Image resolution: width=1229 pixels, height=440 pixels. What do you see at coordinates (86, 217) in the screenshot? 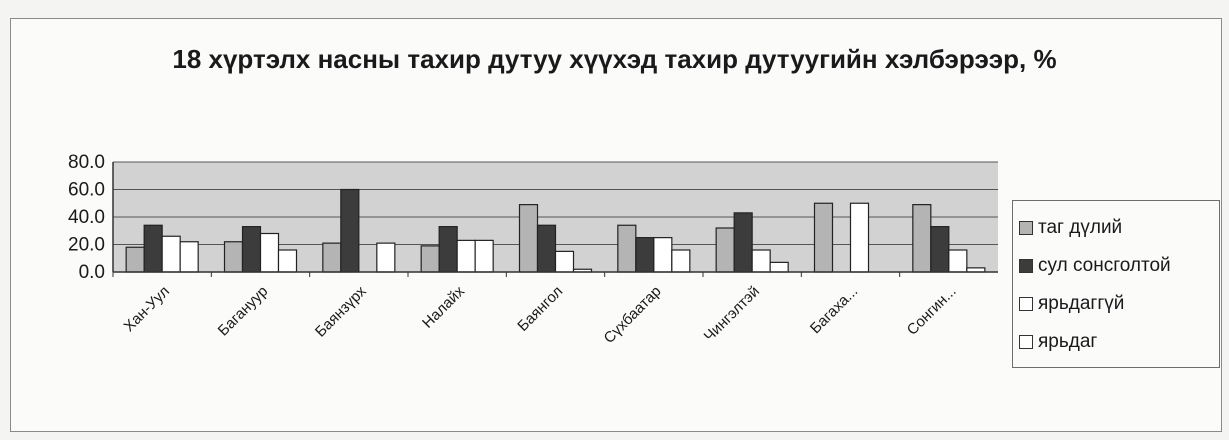
I see `y-tick-label: 40.0` at bounding box center [86, 217].